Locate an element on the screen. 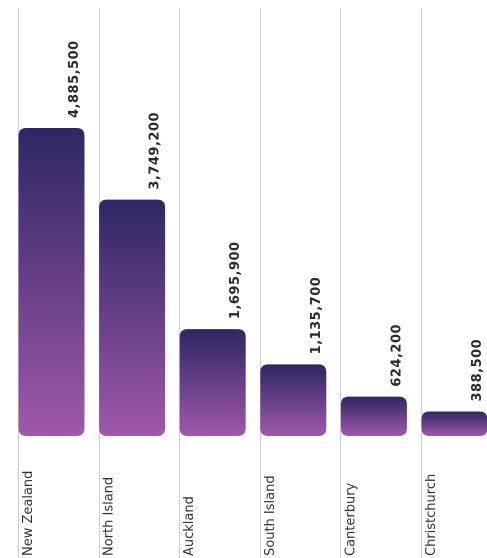  bar-christchurch is located at coordinates (454, 423).